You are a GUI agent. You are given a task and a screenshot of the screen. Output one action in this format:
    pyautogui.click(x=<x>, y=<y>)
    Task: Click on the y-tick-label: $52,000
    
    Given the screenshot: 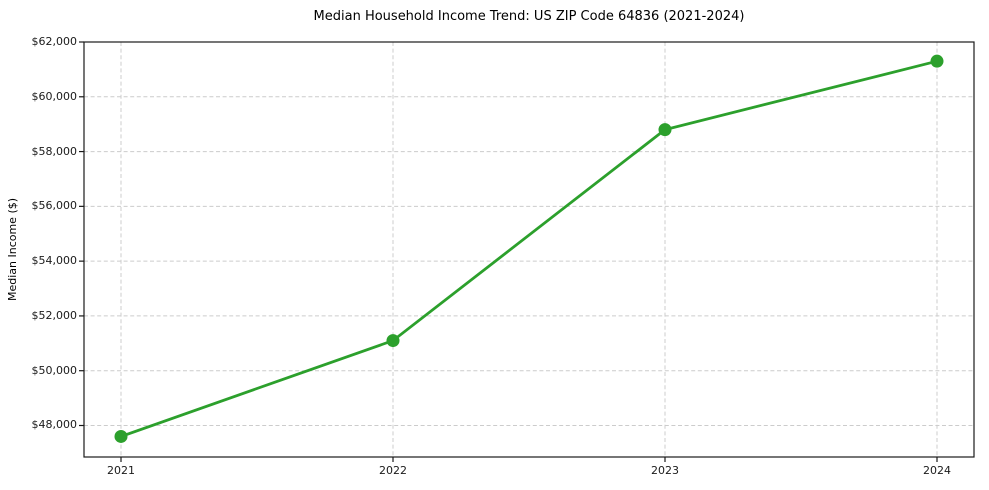 What is the action you would take?
    pyautogui.click(x=54, y=315)
    